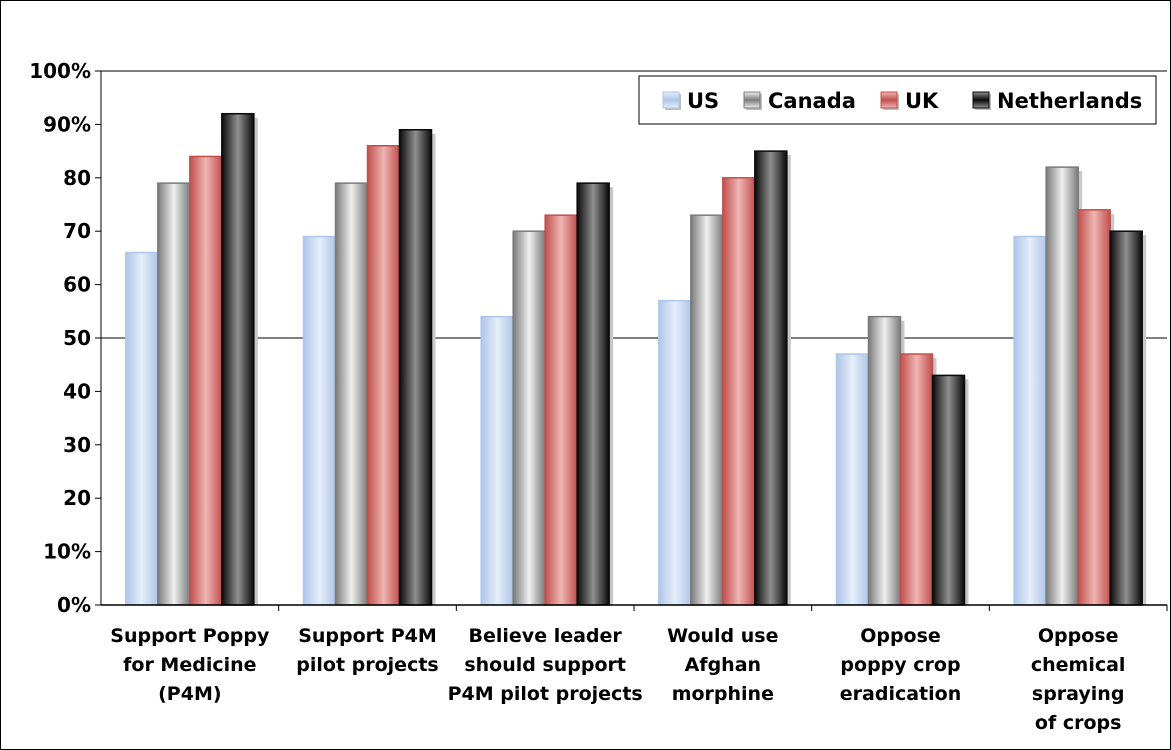 The width and height of the screenshot is (1171, 750). I want to click on legend-swatch-uk, so click(889, 100).